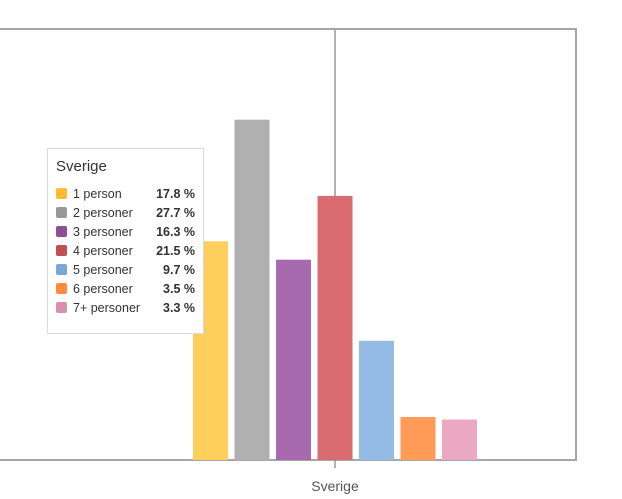 Image resolution: width=622 pixels, height=499 pixels. I want to click on bar-3-personer, so click(293, 359).